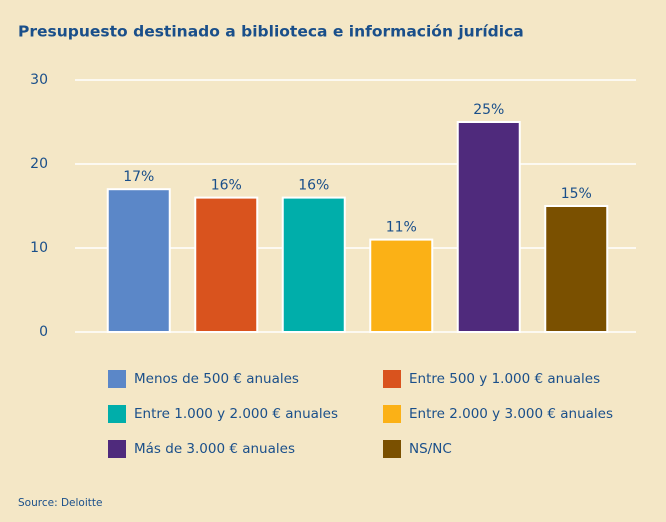 The image size is (666, 522). What do you see at coordinates (39, 164) in the screenshot?
I see `y-tick-label: 20` at bounding box center [39, 164].